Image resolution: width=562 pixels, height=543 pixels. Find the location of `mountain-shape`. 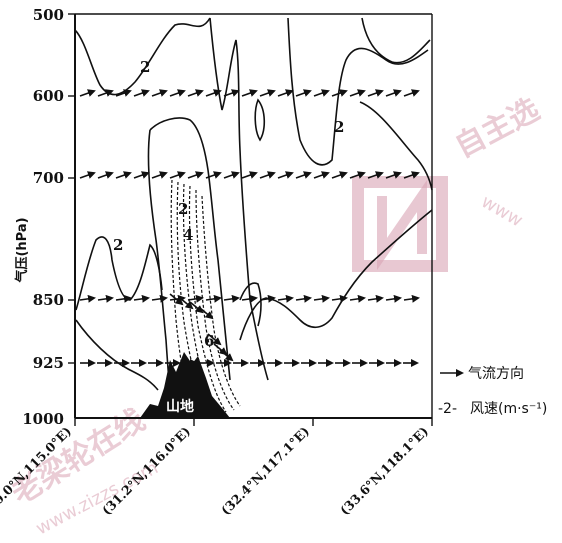

mountain-shape is located at coordinates (185, 385).